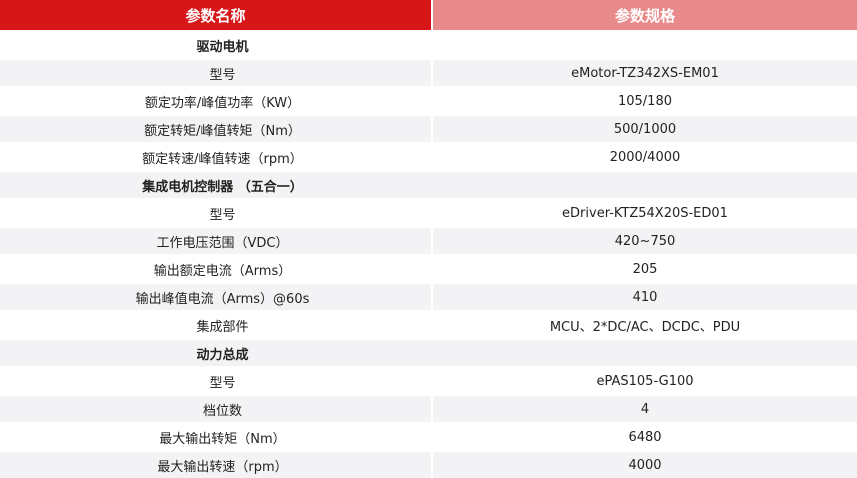 Image resolution: width=857 pixels, height=478 pixels. What do you see at coordinates (645, 437) in the screenshot?
I see `param-value: 6480` at bounding box center [645, 437].